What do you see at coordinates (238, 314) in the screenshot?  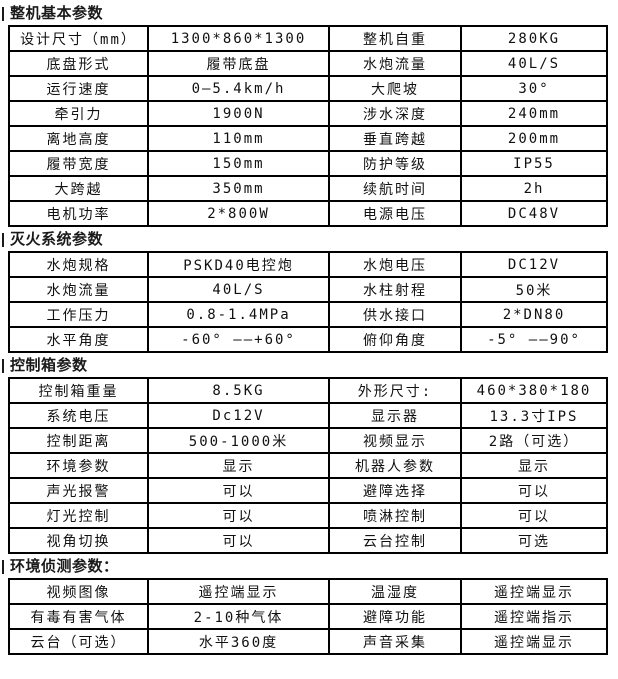 I see `param-value-cell: 0.8-1.4MPa` at bounding box center [238, 314].